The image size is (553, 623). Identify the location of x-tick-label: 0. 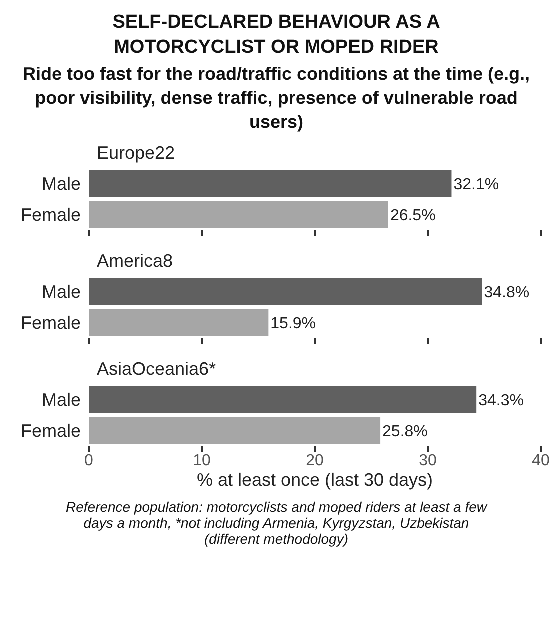
(89, 461).